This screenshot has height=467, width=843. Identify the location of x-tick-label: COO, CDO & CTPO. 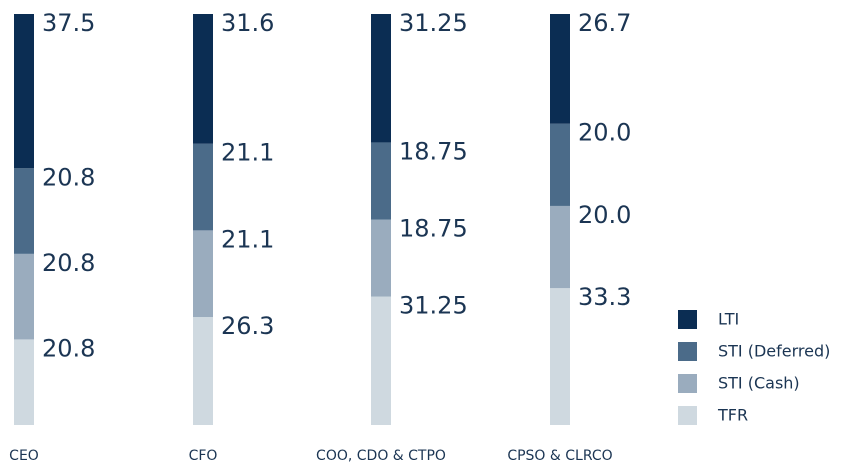
(381, 456).